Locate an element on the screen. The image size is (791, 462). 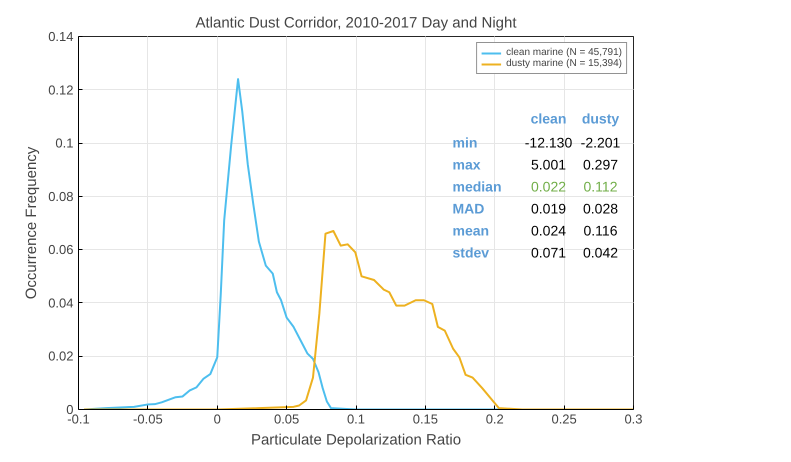
y-tick-label: 0.1 is located at coordinates (64, 143).